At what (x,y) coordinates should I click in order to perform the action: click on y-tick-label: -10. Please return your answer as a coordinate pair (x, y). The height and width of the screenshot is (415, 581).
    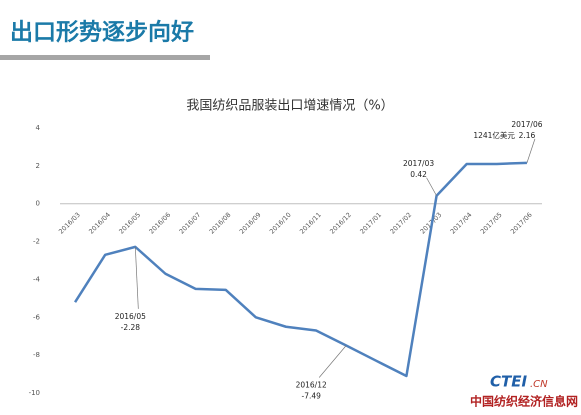
    Looking at the image, I should click on (34, 393).